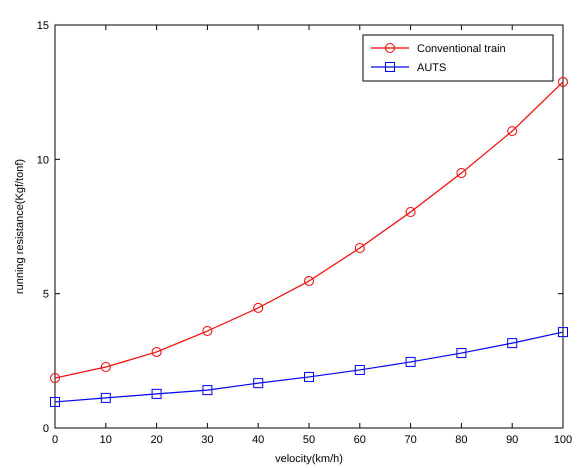  Describe the element at coordinates (156, 440) in the screenshot. I see `x-tick-label: 20` at that location.